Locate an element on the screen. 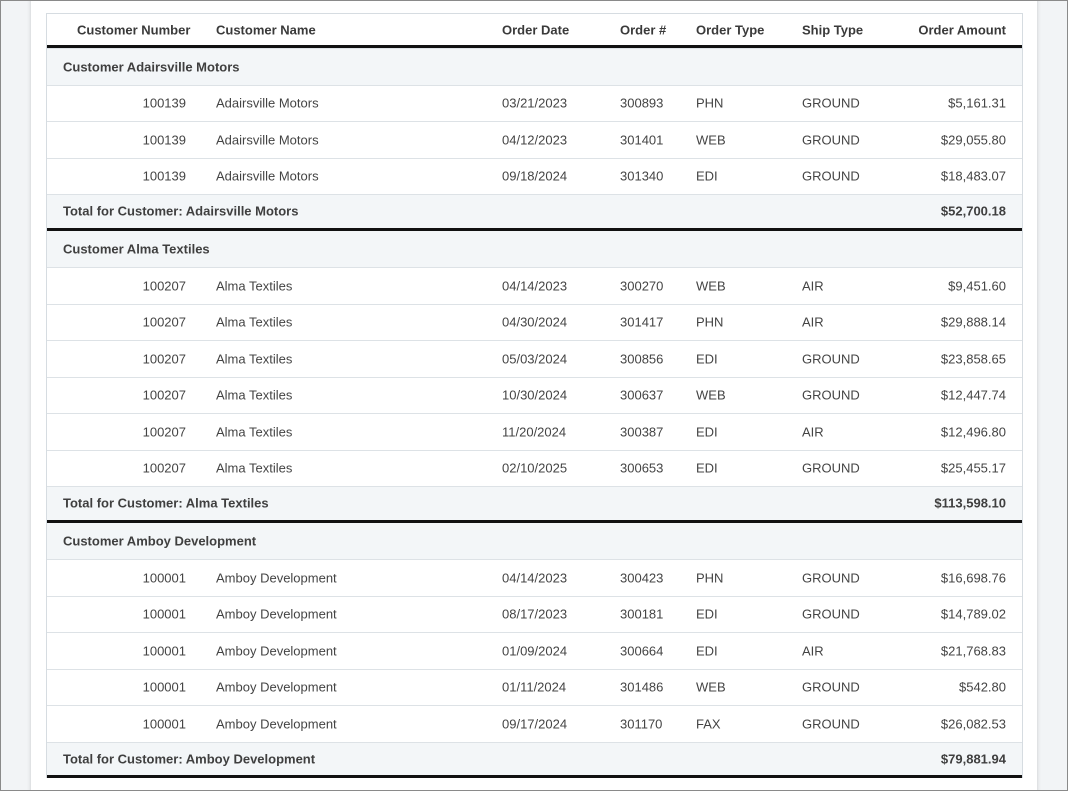 Image resolution: width=1068 pixels, height=791 pixels. cell-order-date: 04/12/2023 is located at coordinates (535, 140).